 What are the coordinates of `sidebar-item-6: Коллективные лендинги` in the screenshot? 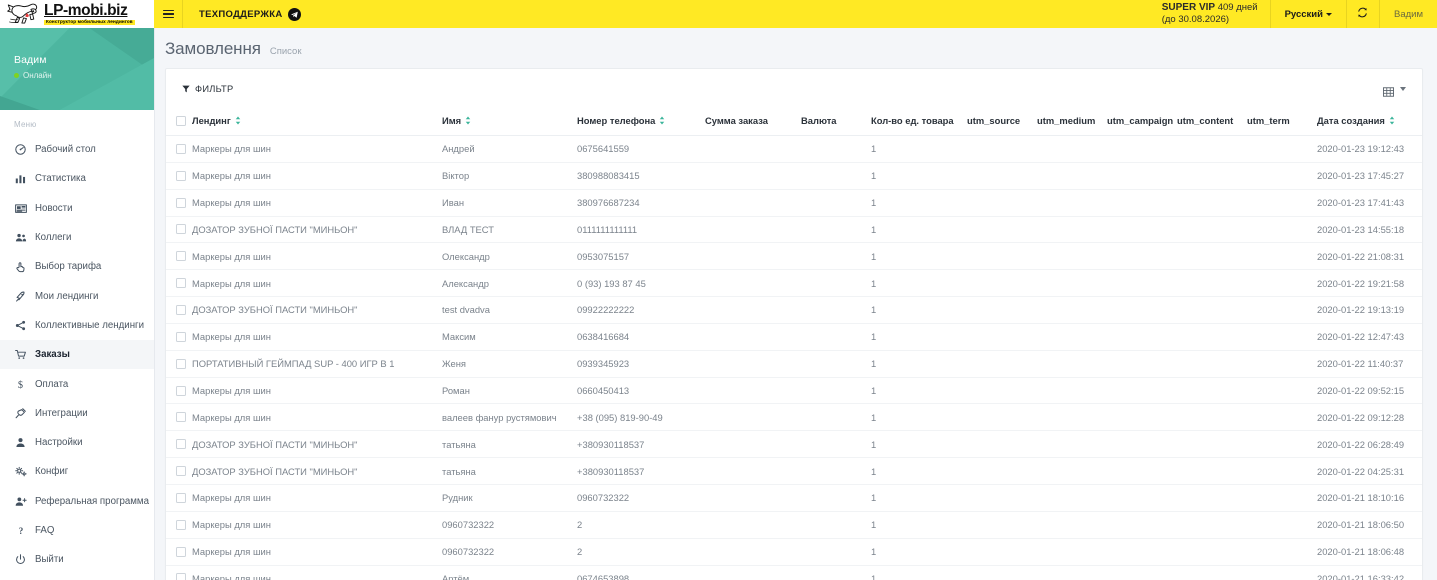 It's located at (77, 325).